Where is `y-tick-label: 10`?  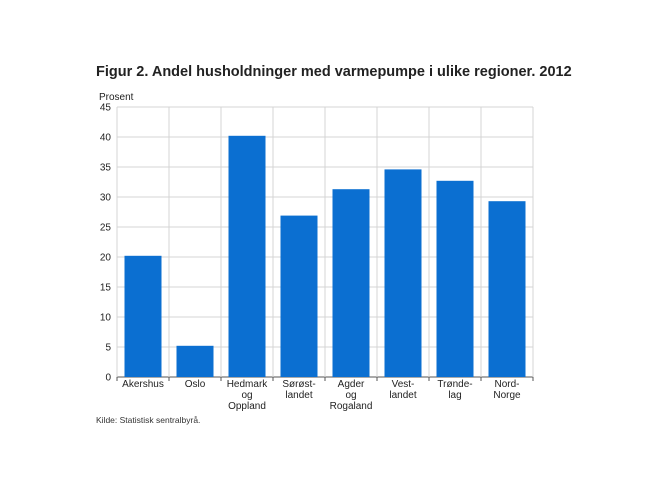 y-tick-label: 10 is located at coordinates (106, 318).